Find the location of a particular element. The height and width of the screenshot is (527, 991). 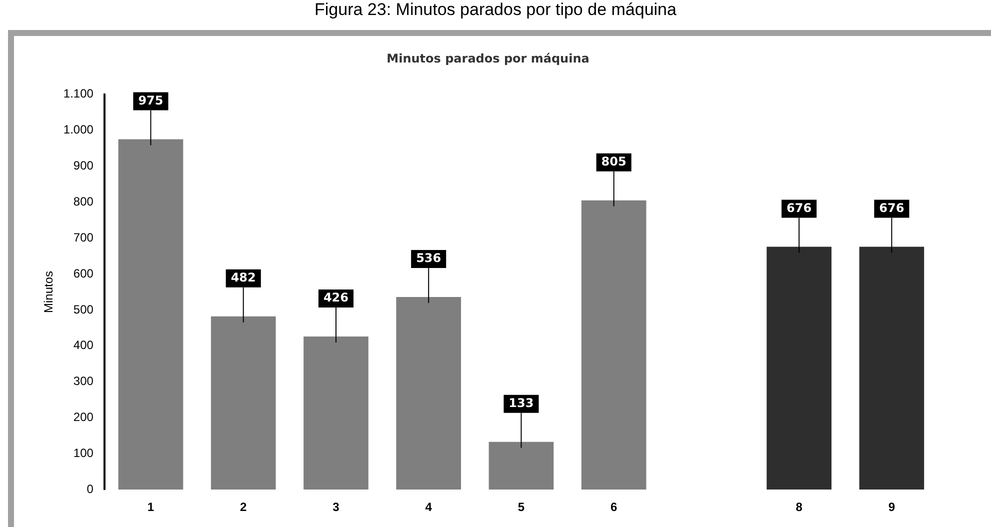

x-tick-label: 4 is located at coordinates (428, 507).